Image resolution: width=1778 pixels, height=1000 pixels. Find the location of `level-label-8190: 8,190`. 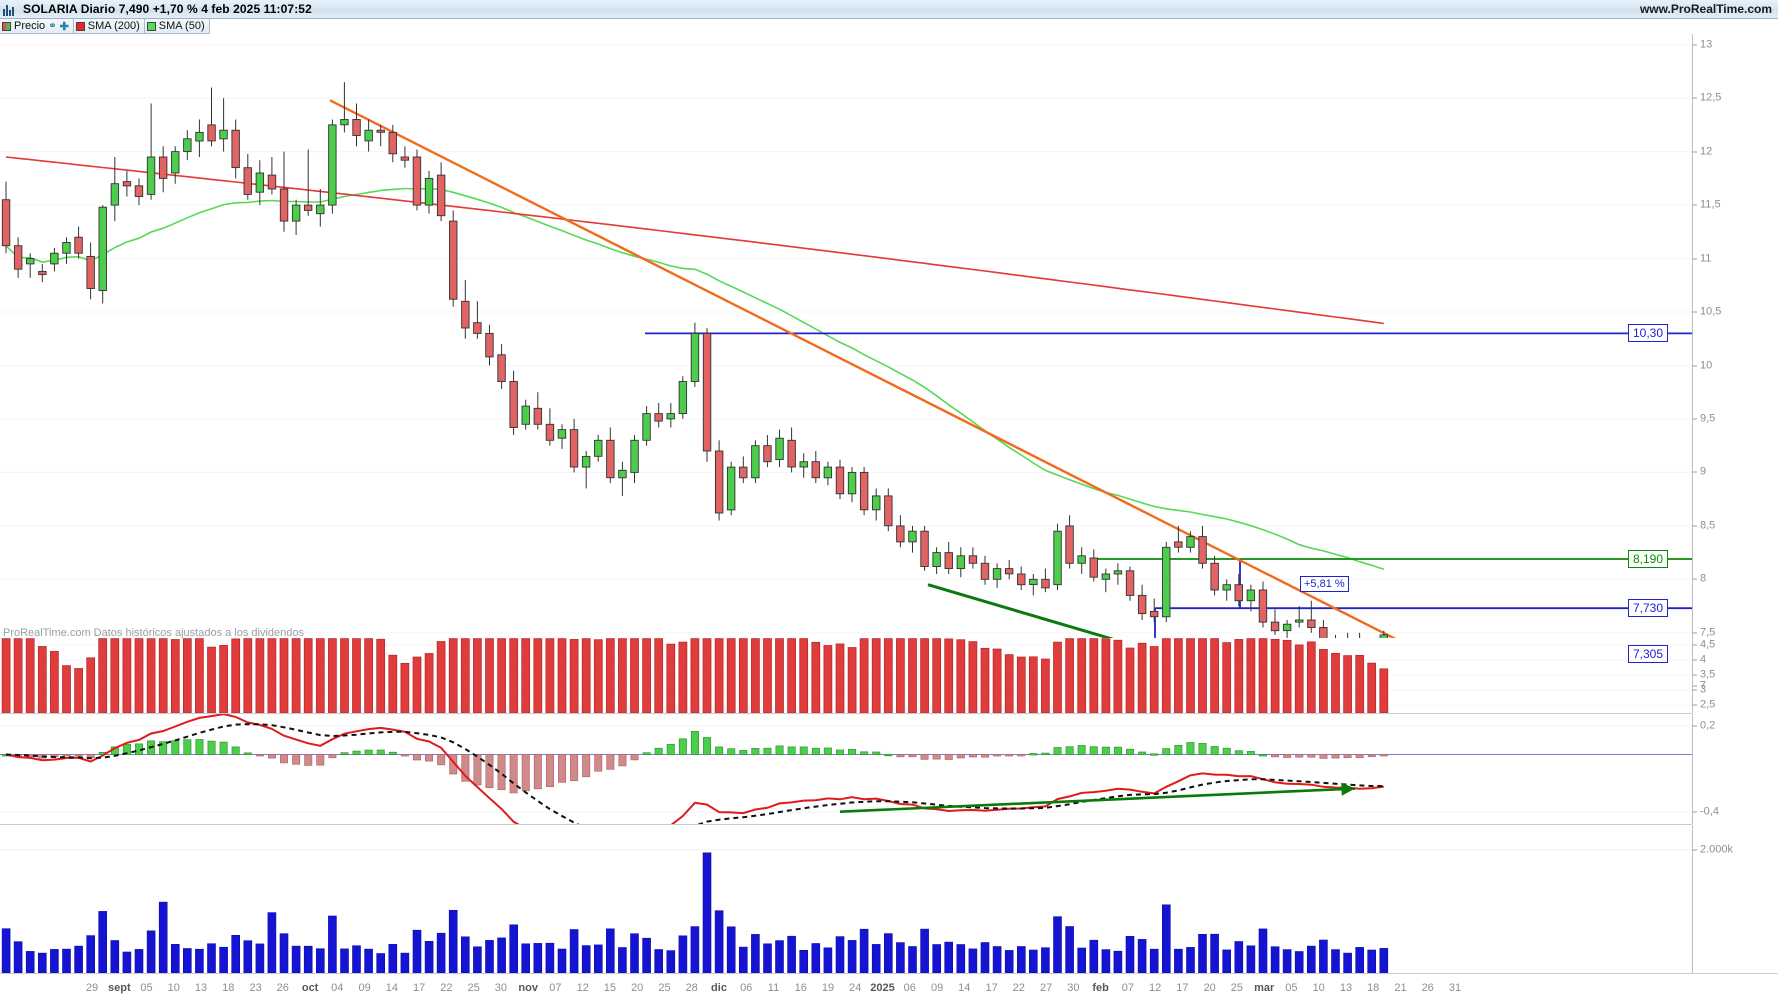

level-label-8190: 8,190 is located at coordinates (1648, 559).